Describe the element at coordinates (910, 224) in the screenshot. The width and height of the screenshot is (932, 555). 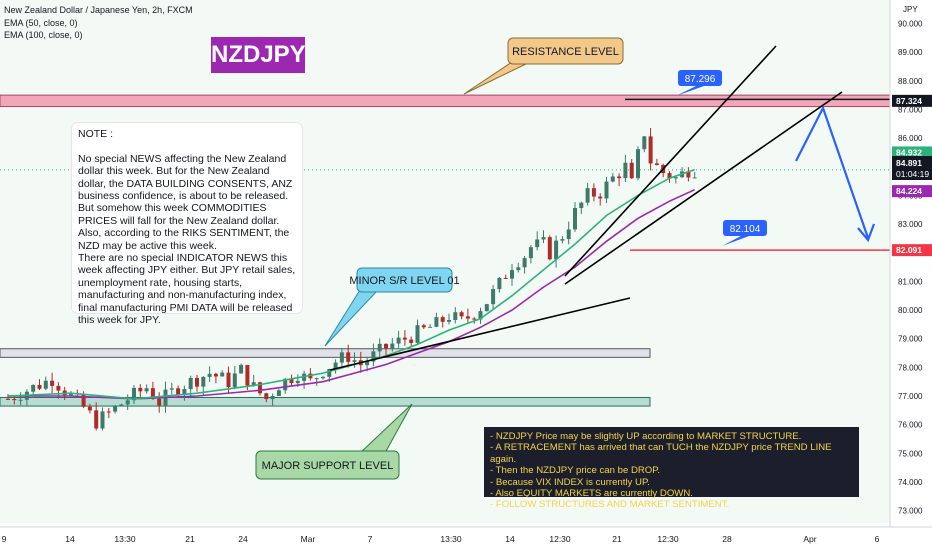
I see `price-tick-label: 83.000` at that location.